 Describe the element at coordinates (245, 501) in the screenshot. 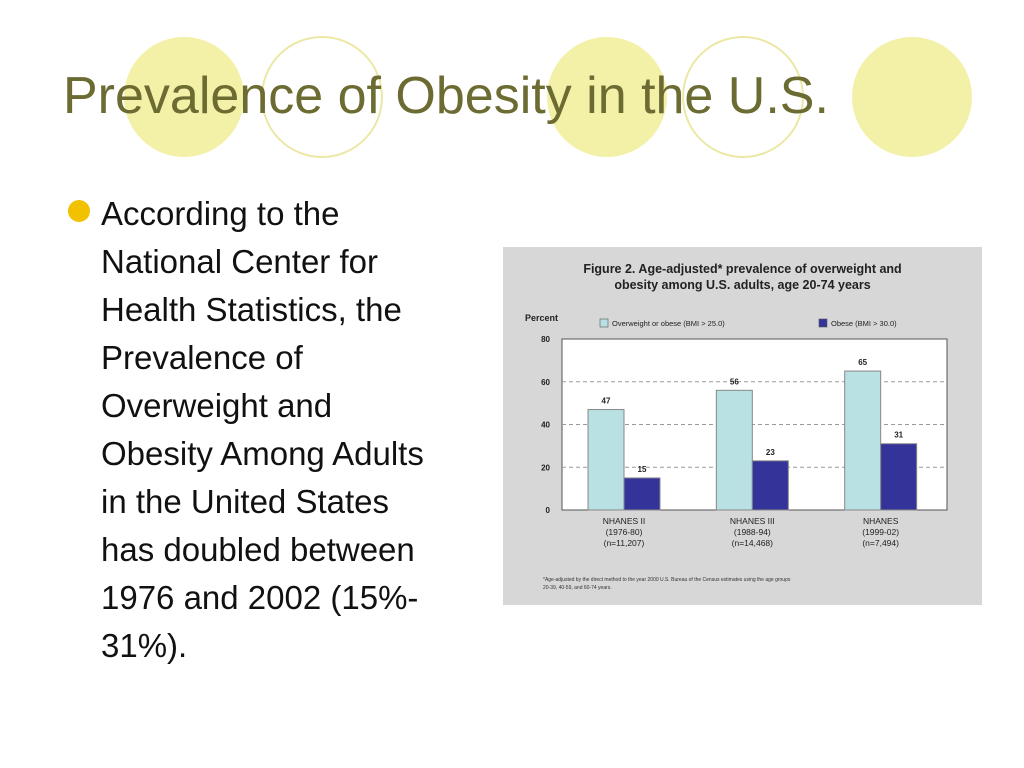

I see `bullet-line: in the United States` at that location.